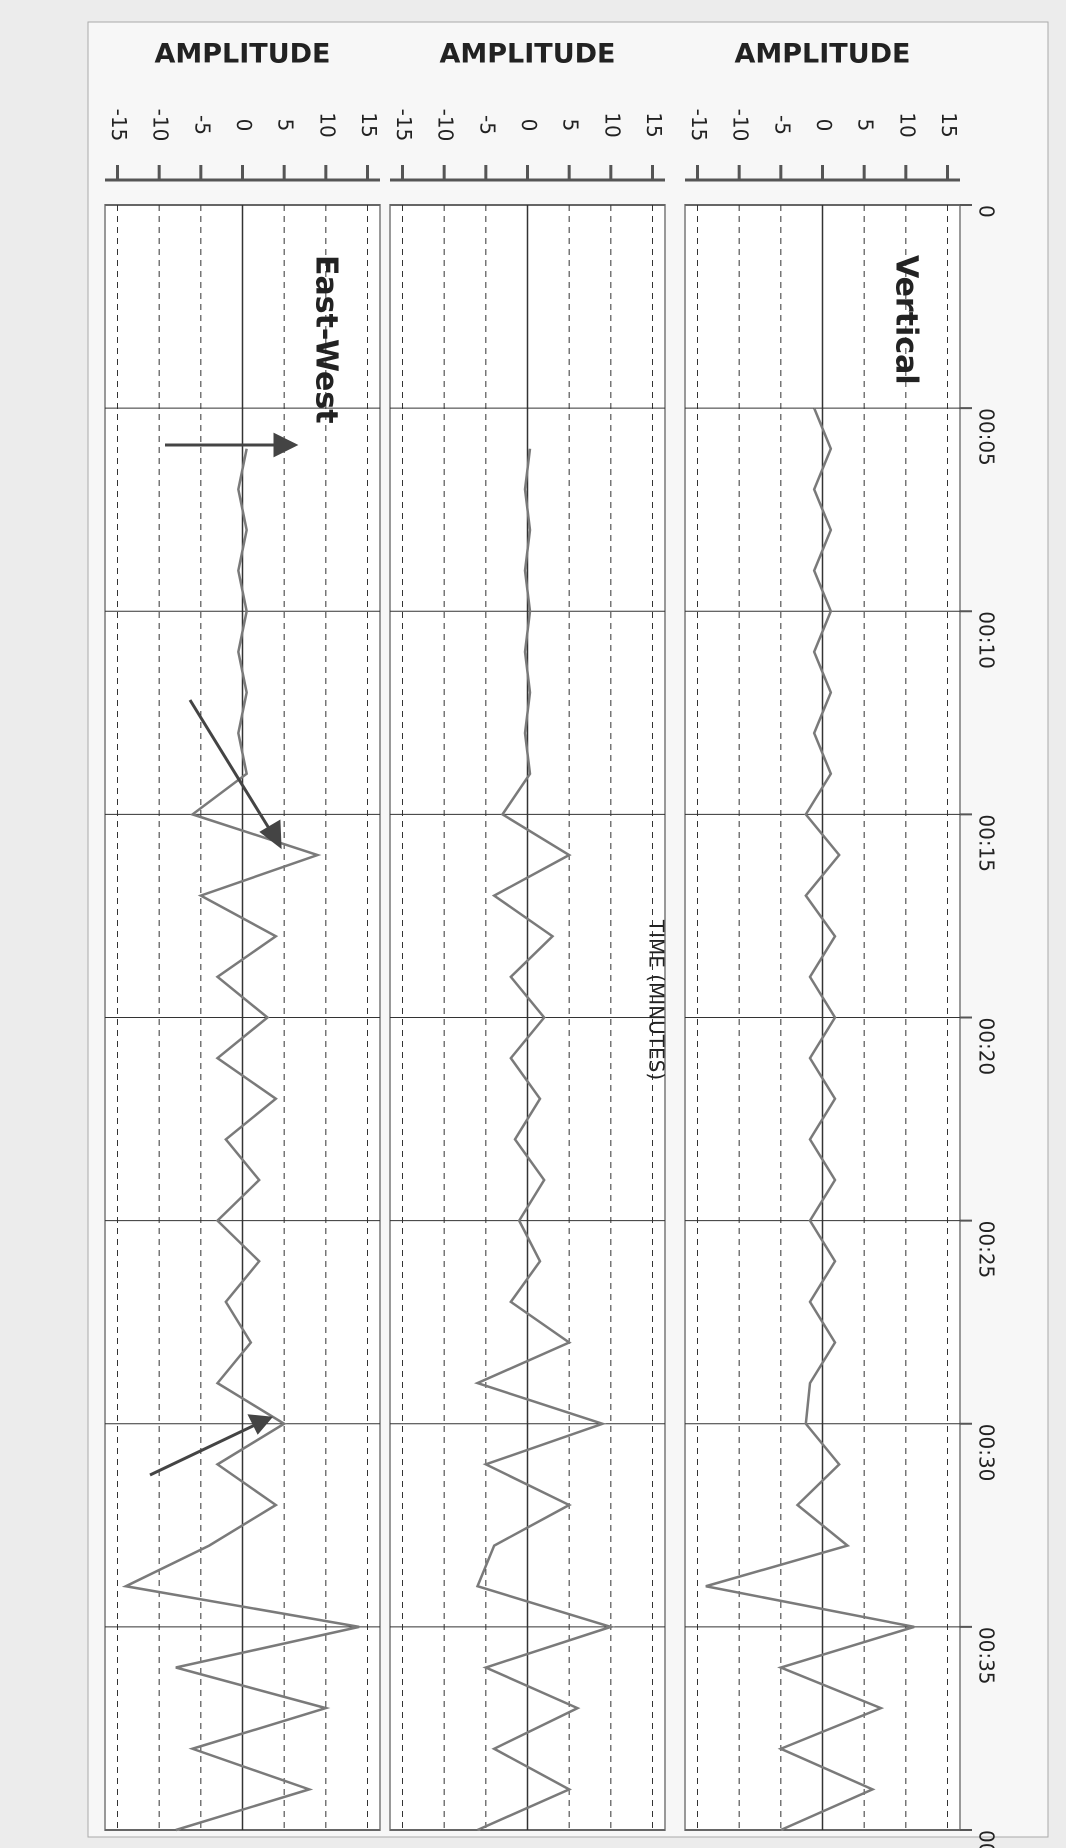  Describe the element at coordinates (987, 437) in the screenshot. I see `time-tick-label: 00:05` at that location.